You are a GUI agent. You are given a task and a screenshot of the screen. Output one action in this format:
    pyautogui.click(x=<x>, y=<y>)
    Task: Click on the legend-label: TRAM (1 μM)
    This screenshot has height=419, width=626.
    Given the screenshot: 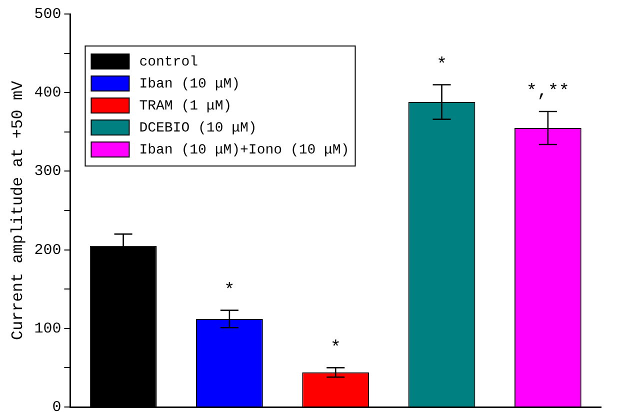 What is the action you would take?
    pyautogui.click(x=185, y=106)
    